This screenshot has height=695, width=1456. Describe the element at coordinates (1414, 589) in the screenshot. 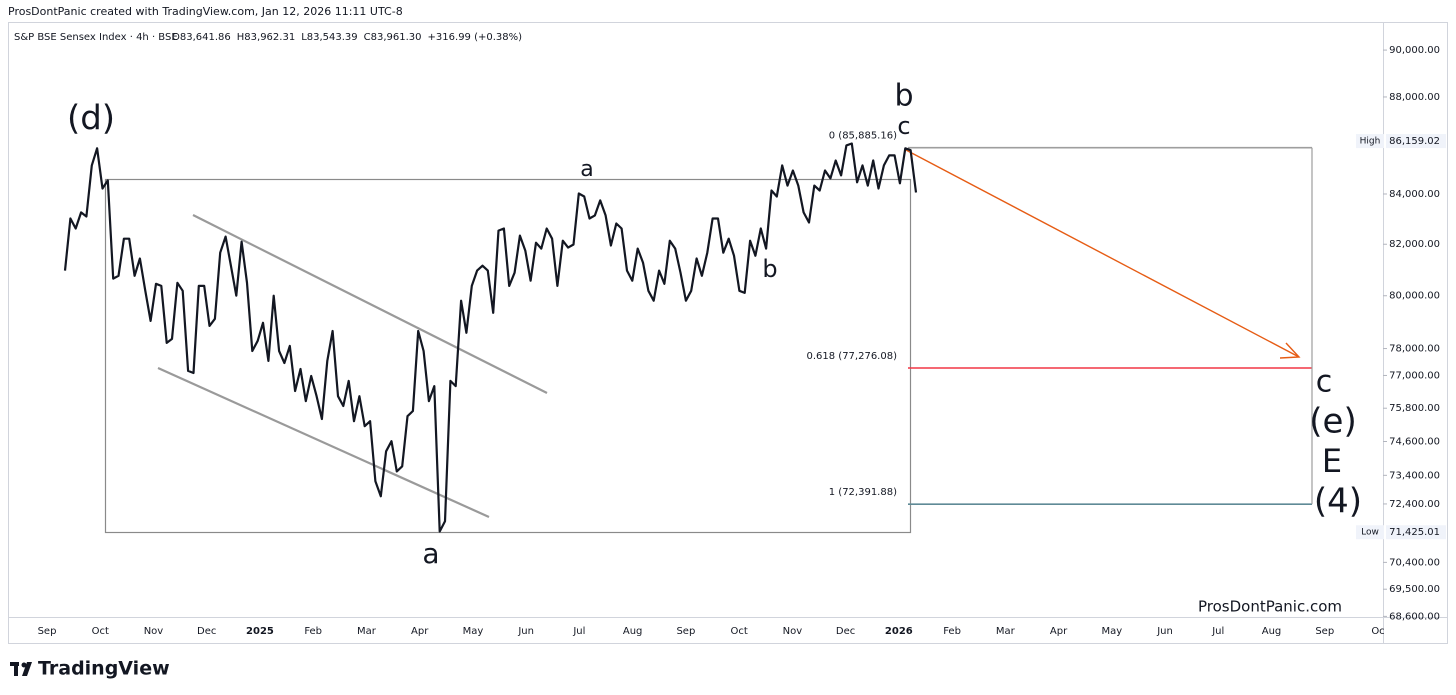

I see `y-tick-label: 69,500.00` at that location.